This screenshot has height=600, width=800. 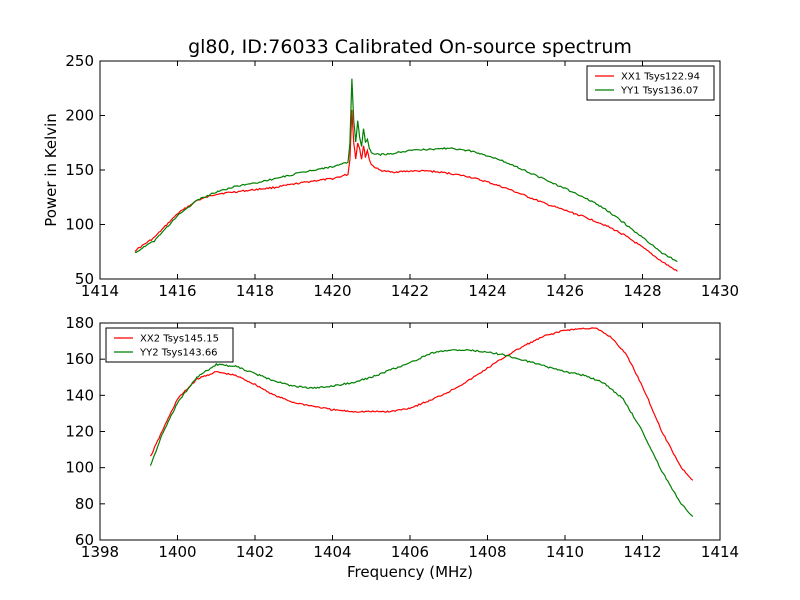 What do you see at coordinates (100, 552) in the screenshot?
I see `x-tick-label: 1398` at bounding box center [100, 552].